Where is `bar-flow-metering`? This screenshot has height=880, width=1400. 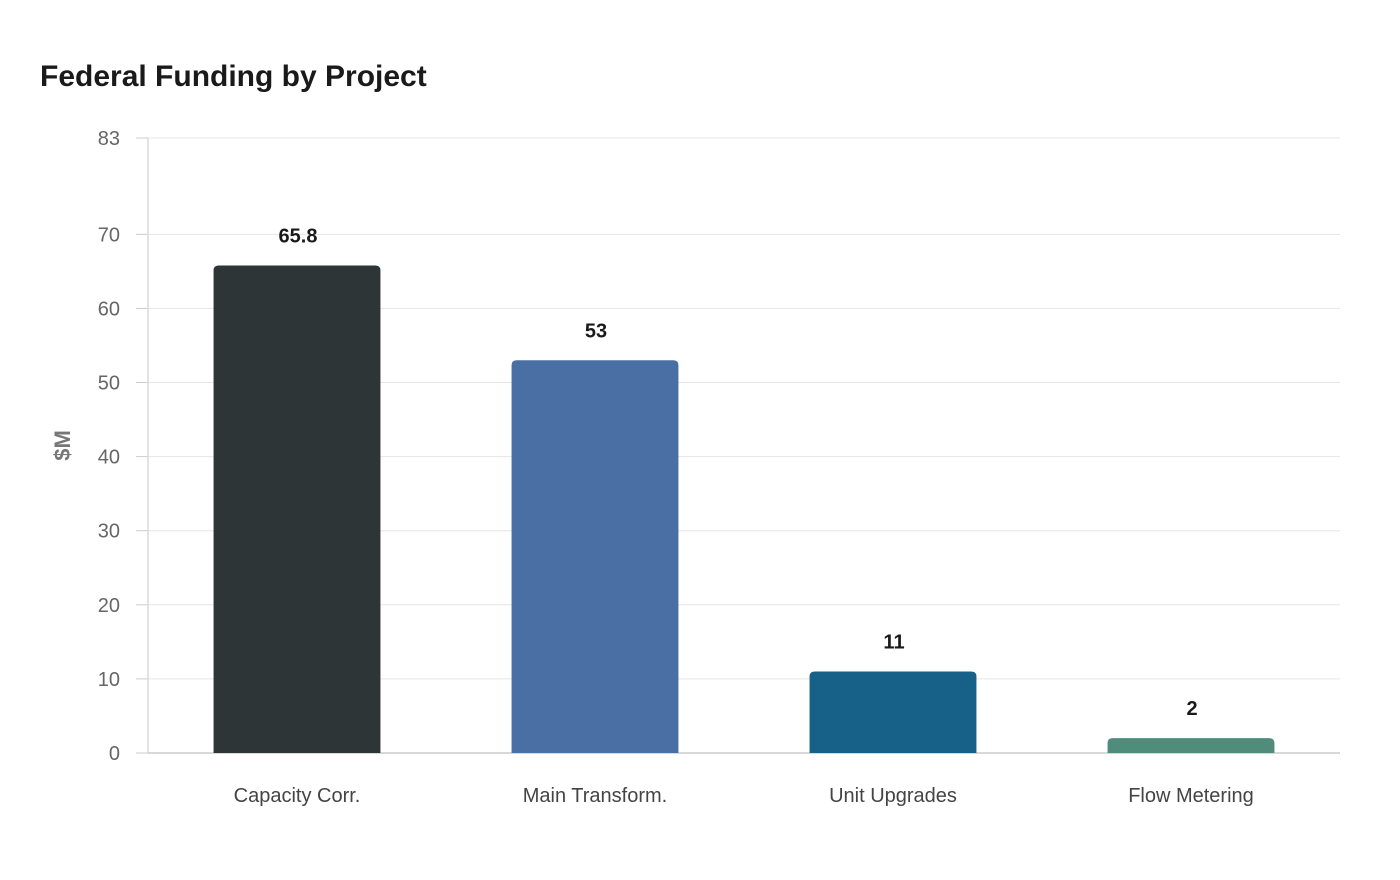
bar-flow-metering is located at coordinates (1191, 745).